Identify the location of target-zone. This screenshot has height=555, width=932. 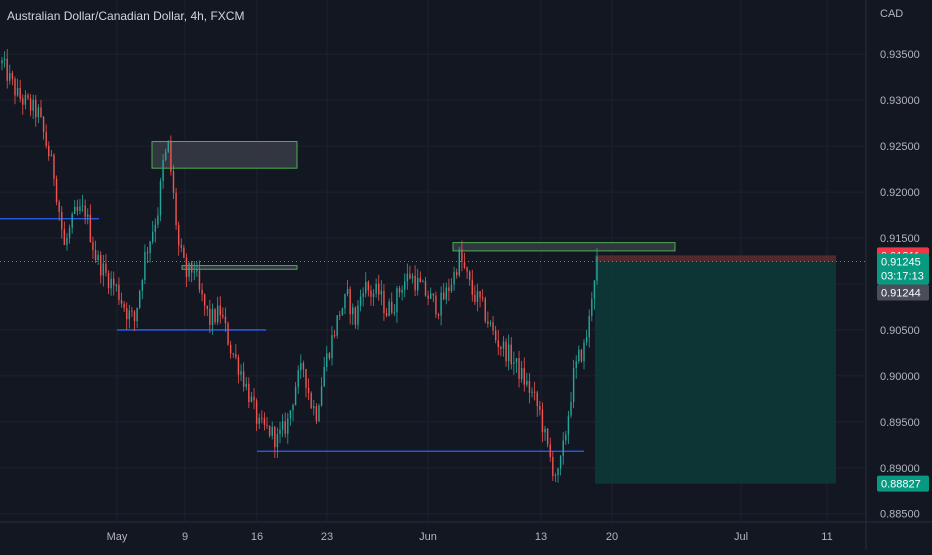
(715, 372).